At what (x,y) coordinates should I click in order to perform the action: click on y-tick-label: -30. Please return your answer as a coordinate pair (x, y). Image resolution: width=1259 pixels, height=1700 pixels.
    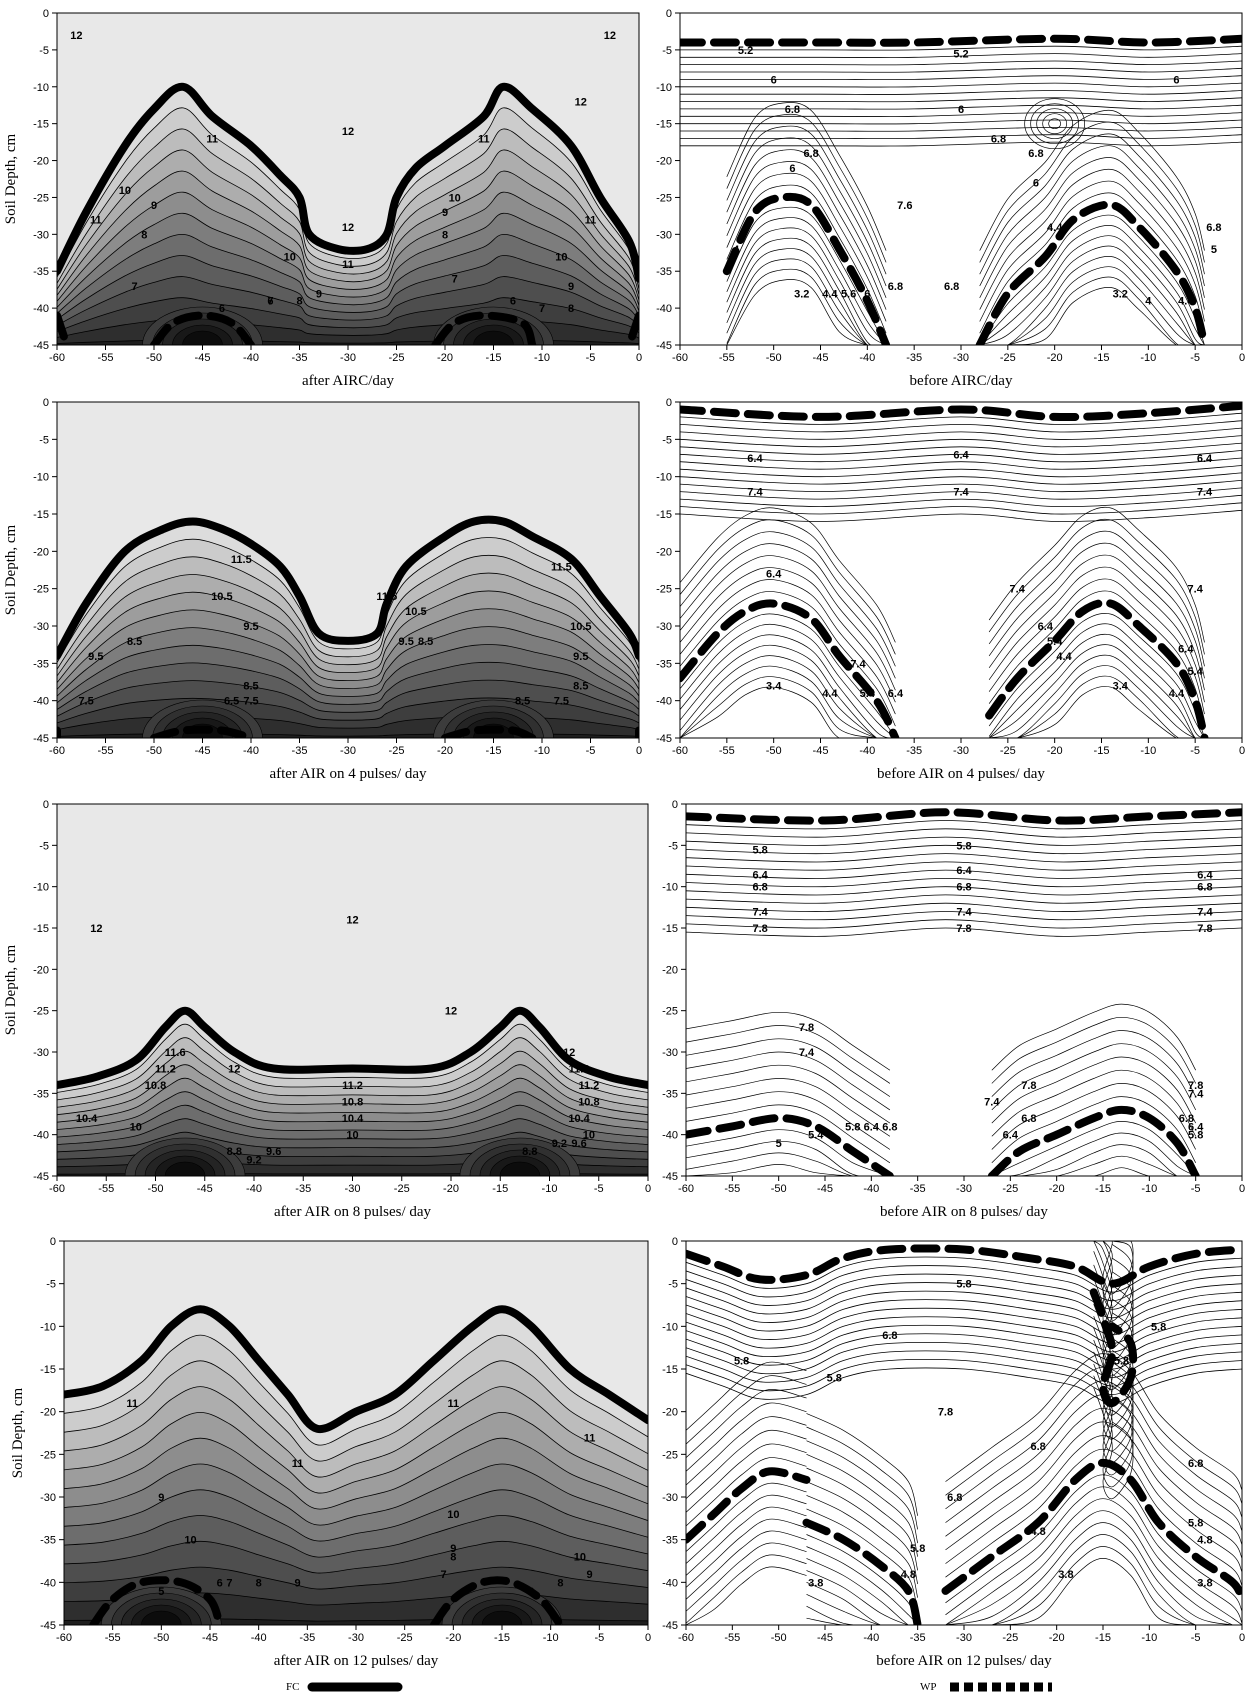
    Looking at the image, I should click on (670, 1498).